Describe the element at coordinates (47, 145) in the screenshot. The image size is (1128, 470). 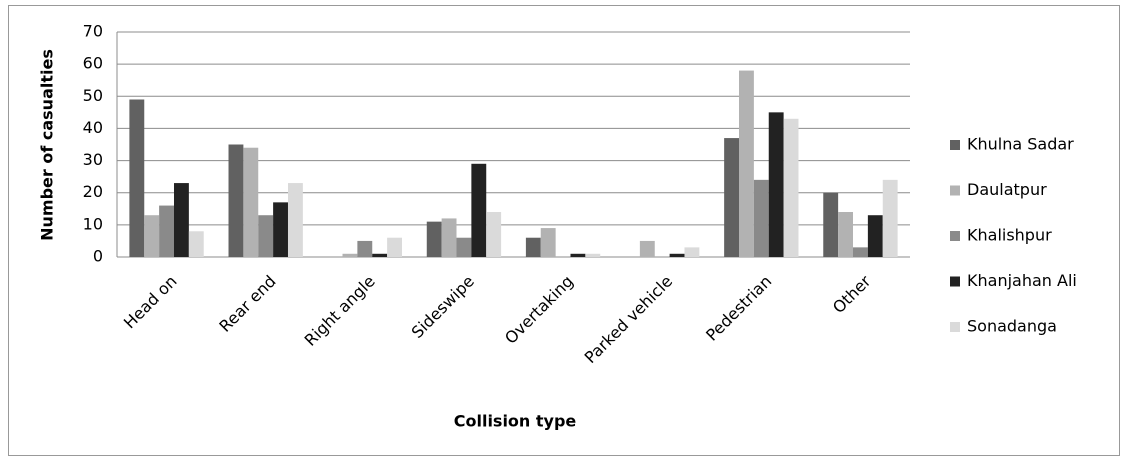
I see `y-axis-title: Number of casualties` at that location.